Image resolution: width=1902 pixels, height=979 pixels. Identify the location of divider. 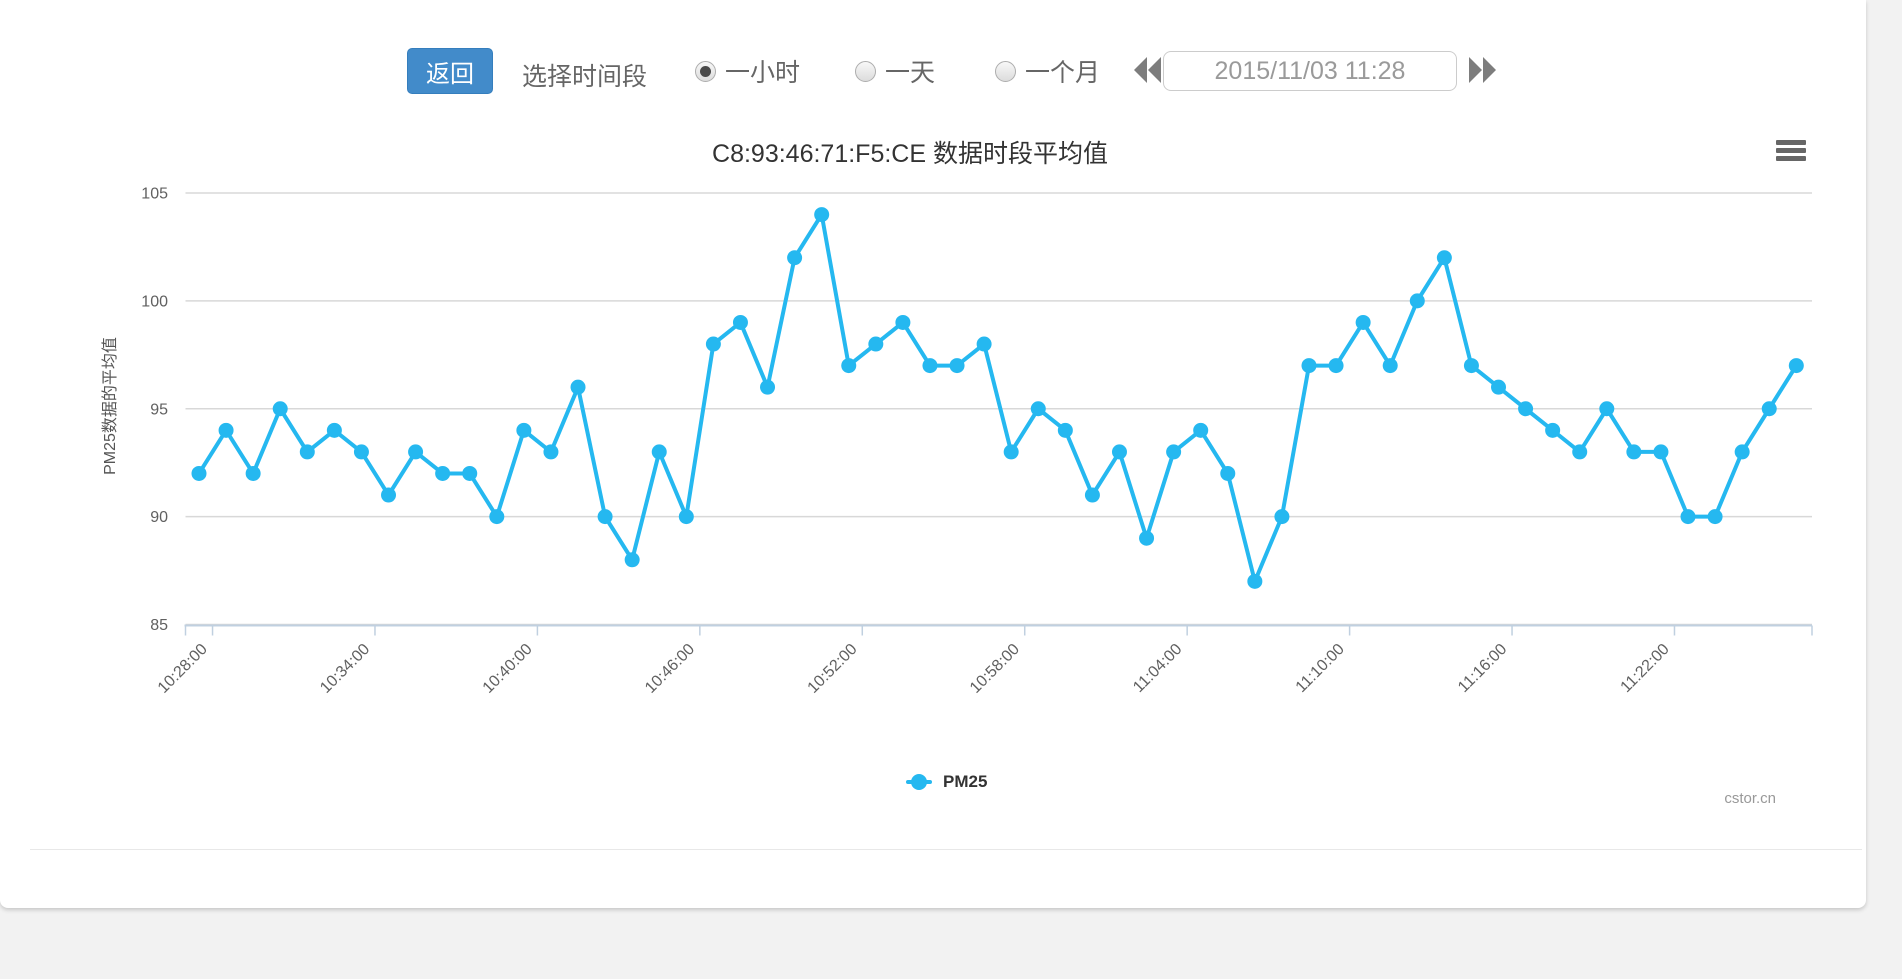
(946, 849).